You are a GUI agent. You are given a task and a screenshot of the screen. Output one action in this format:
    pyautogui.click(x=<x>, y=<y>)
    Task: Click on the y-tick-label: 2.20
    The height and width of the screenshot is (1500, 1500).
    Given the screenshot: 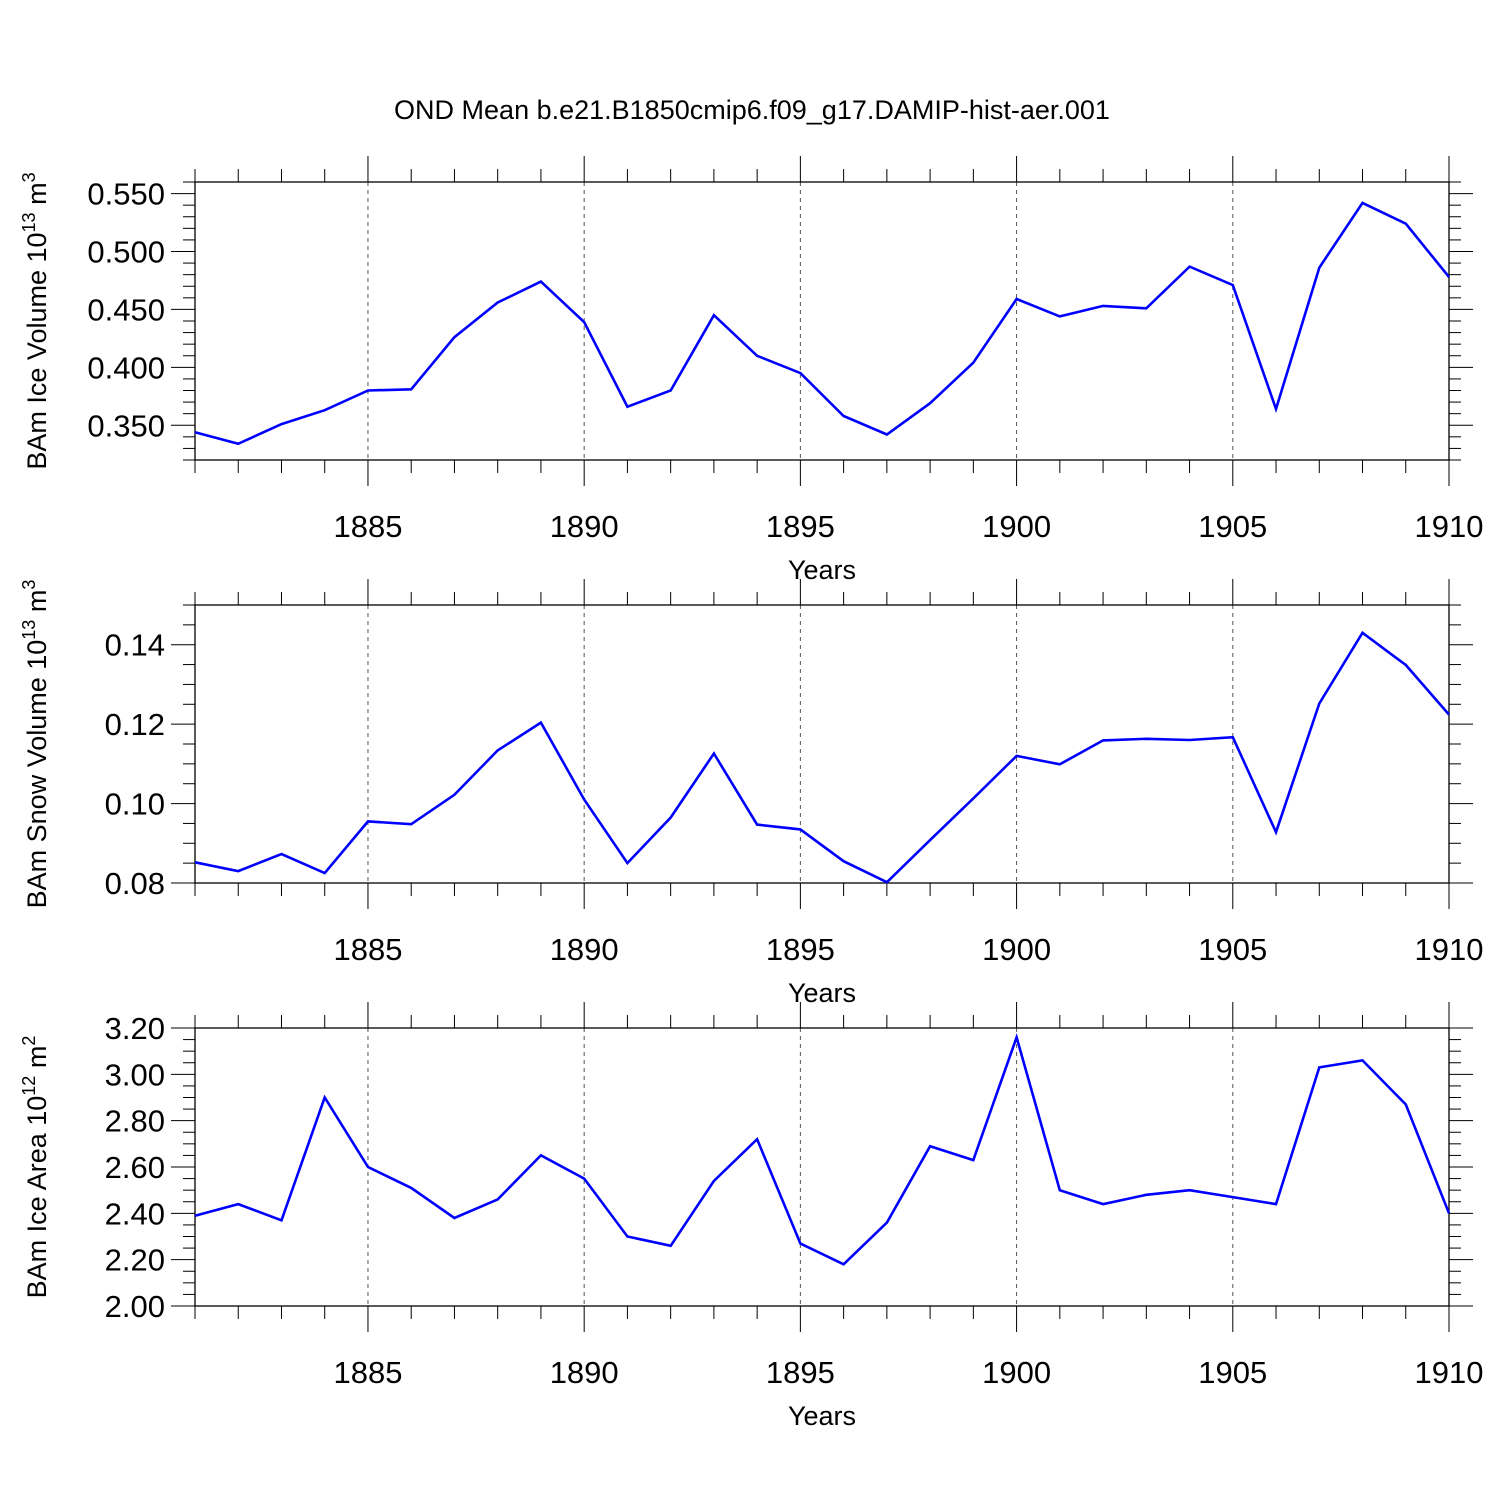 What is the action you would take?
    pyautogui.click(x=135, y=1260)
    